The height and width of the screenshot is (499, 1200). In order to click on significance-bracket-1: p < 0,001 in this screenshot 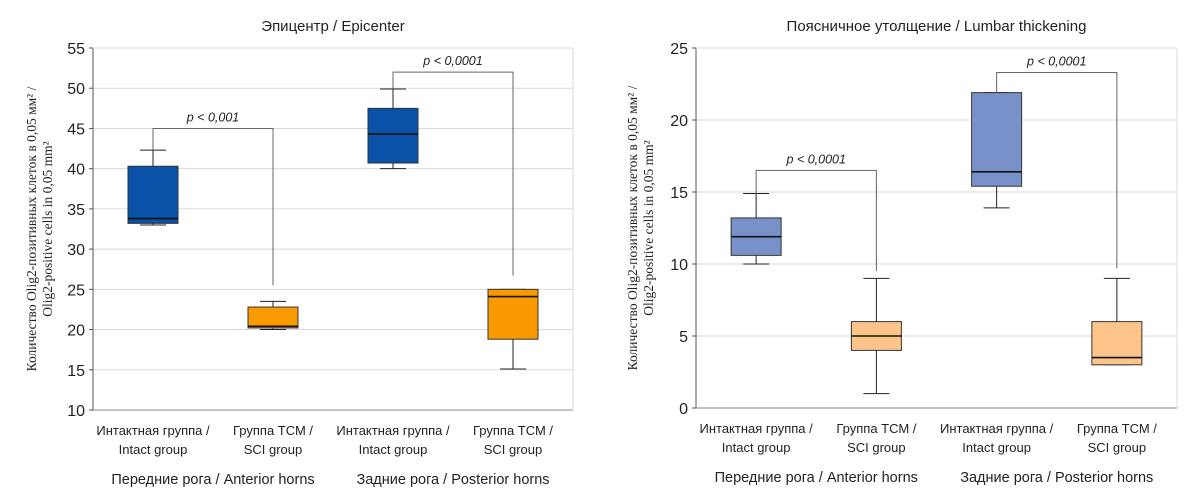, I will do `click(213, 198)`.